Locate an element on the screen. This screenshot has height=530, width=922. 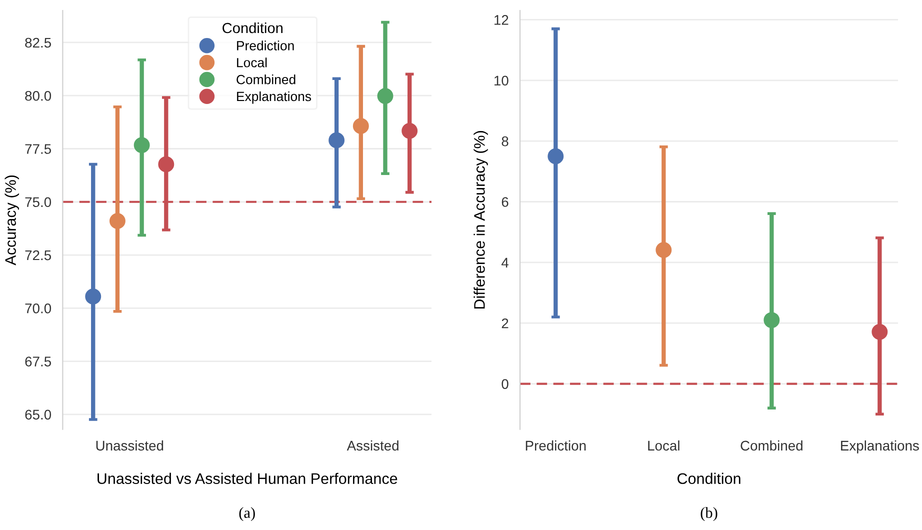
legend-label: Combined is located at coordinates (266, 79).